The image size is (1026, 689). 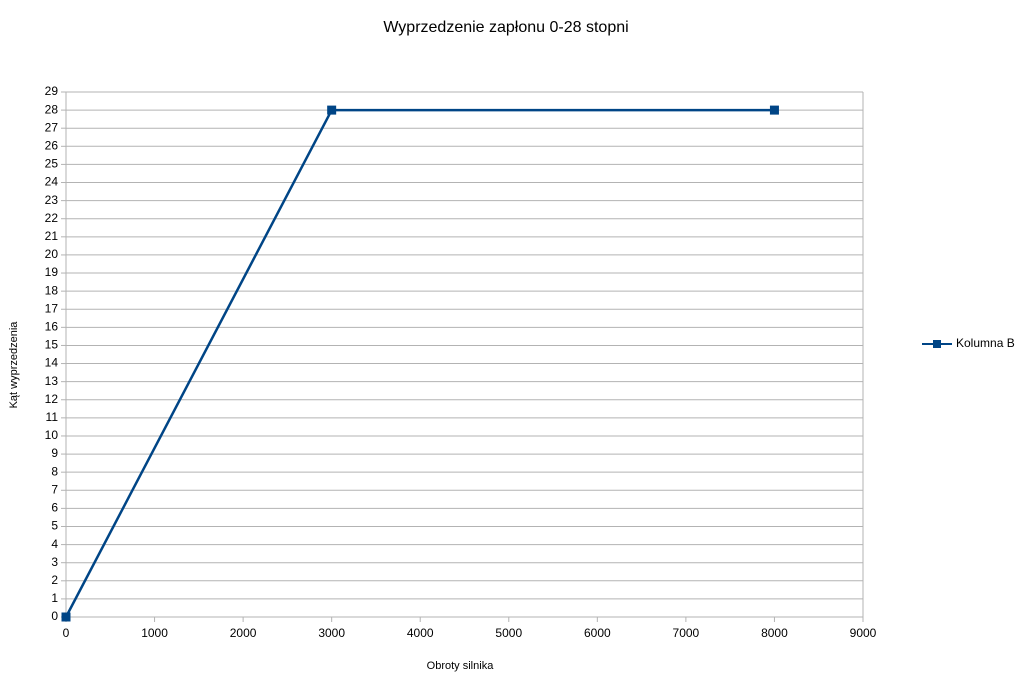 What do you see at coordinates (52, 327) in the screenshot?
I see `y-tick-label: 16` at bounding box center [52, 327].